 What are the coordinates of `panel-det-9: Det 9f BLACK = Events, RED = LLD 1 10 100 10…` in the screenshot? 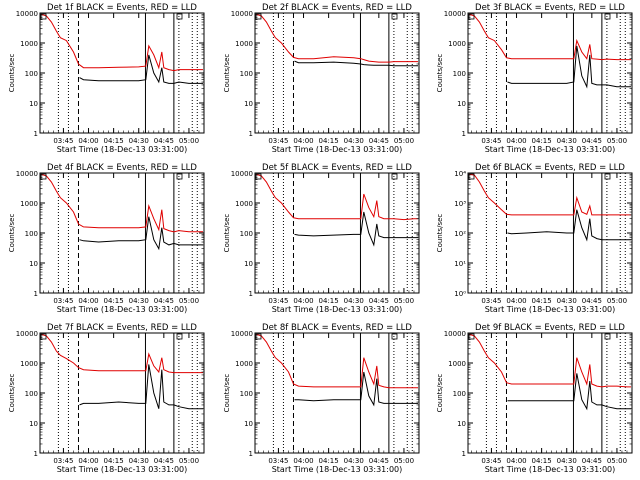 It's located at (534, 398).